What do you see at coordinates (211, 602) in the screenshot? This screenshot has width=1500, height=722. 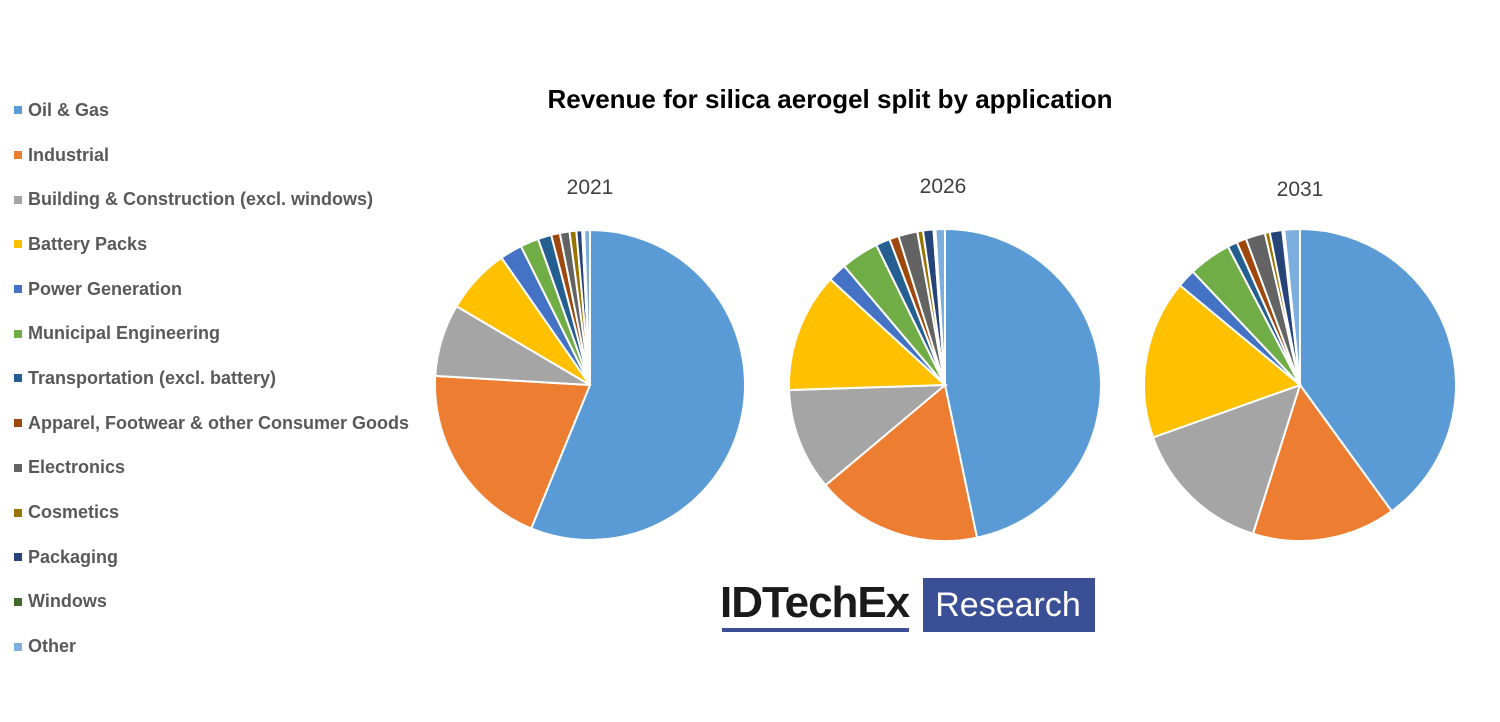 I see `legend-item: Windows` at bounding box center [211, 602].